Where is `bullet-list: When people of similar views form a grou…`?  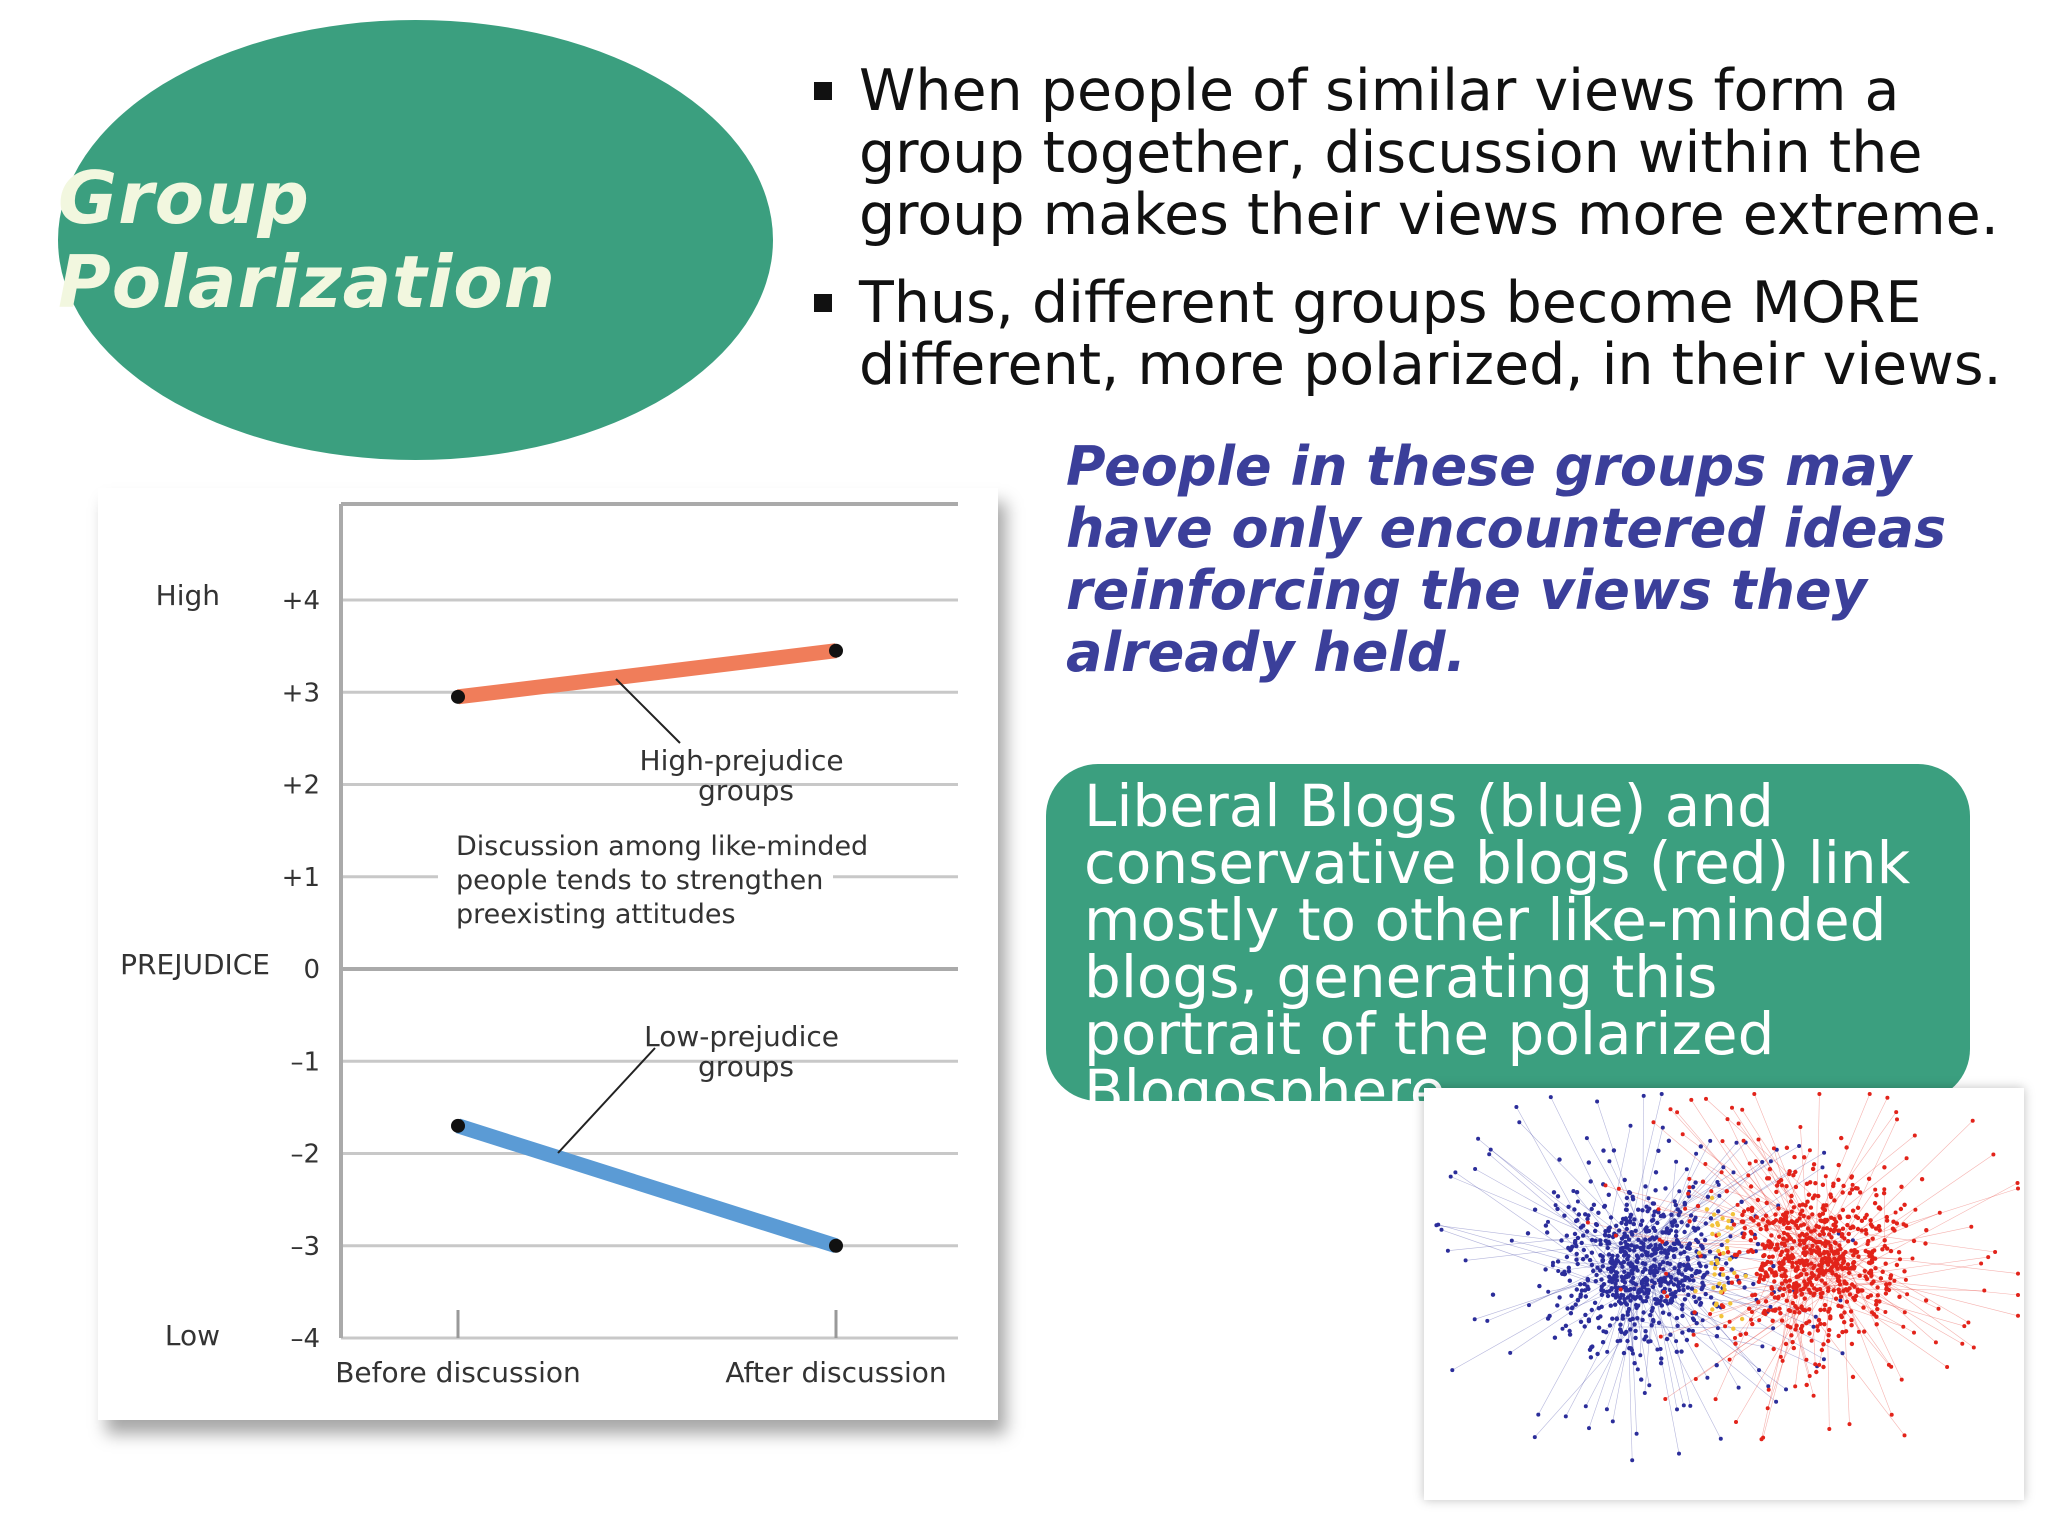
bullet-list: When people of similar views form a grou… is located at coordinates (1412, 241).